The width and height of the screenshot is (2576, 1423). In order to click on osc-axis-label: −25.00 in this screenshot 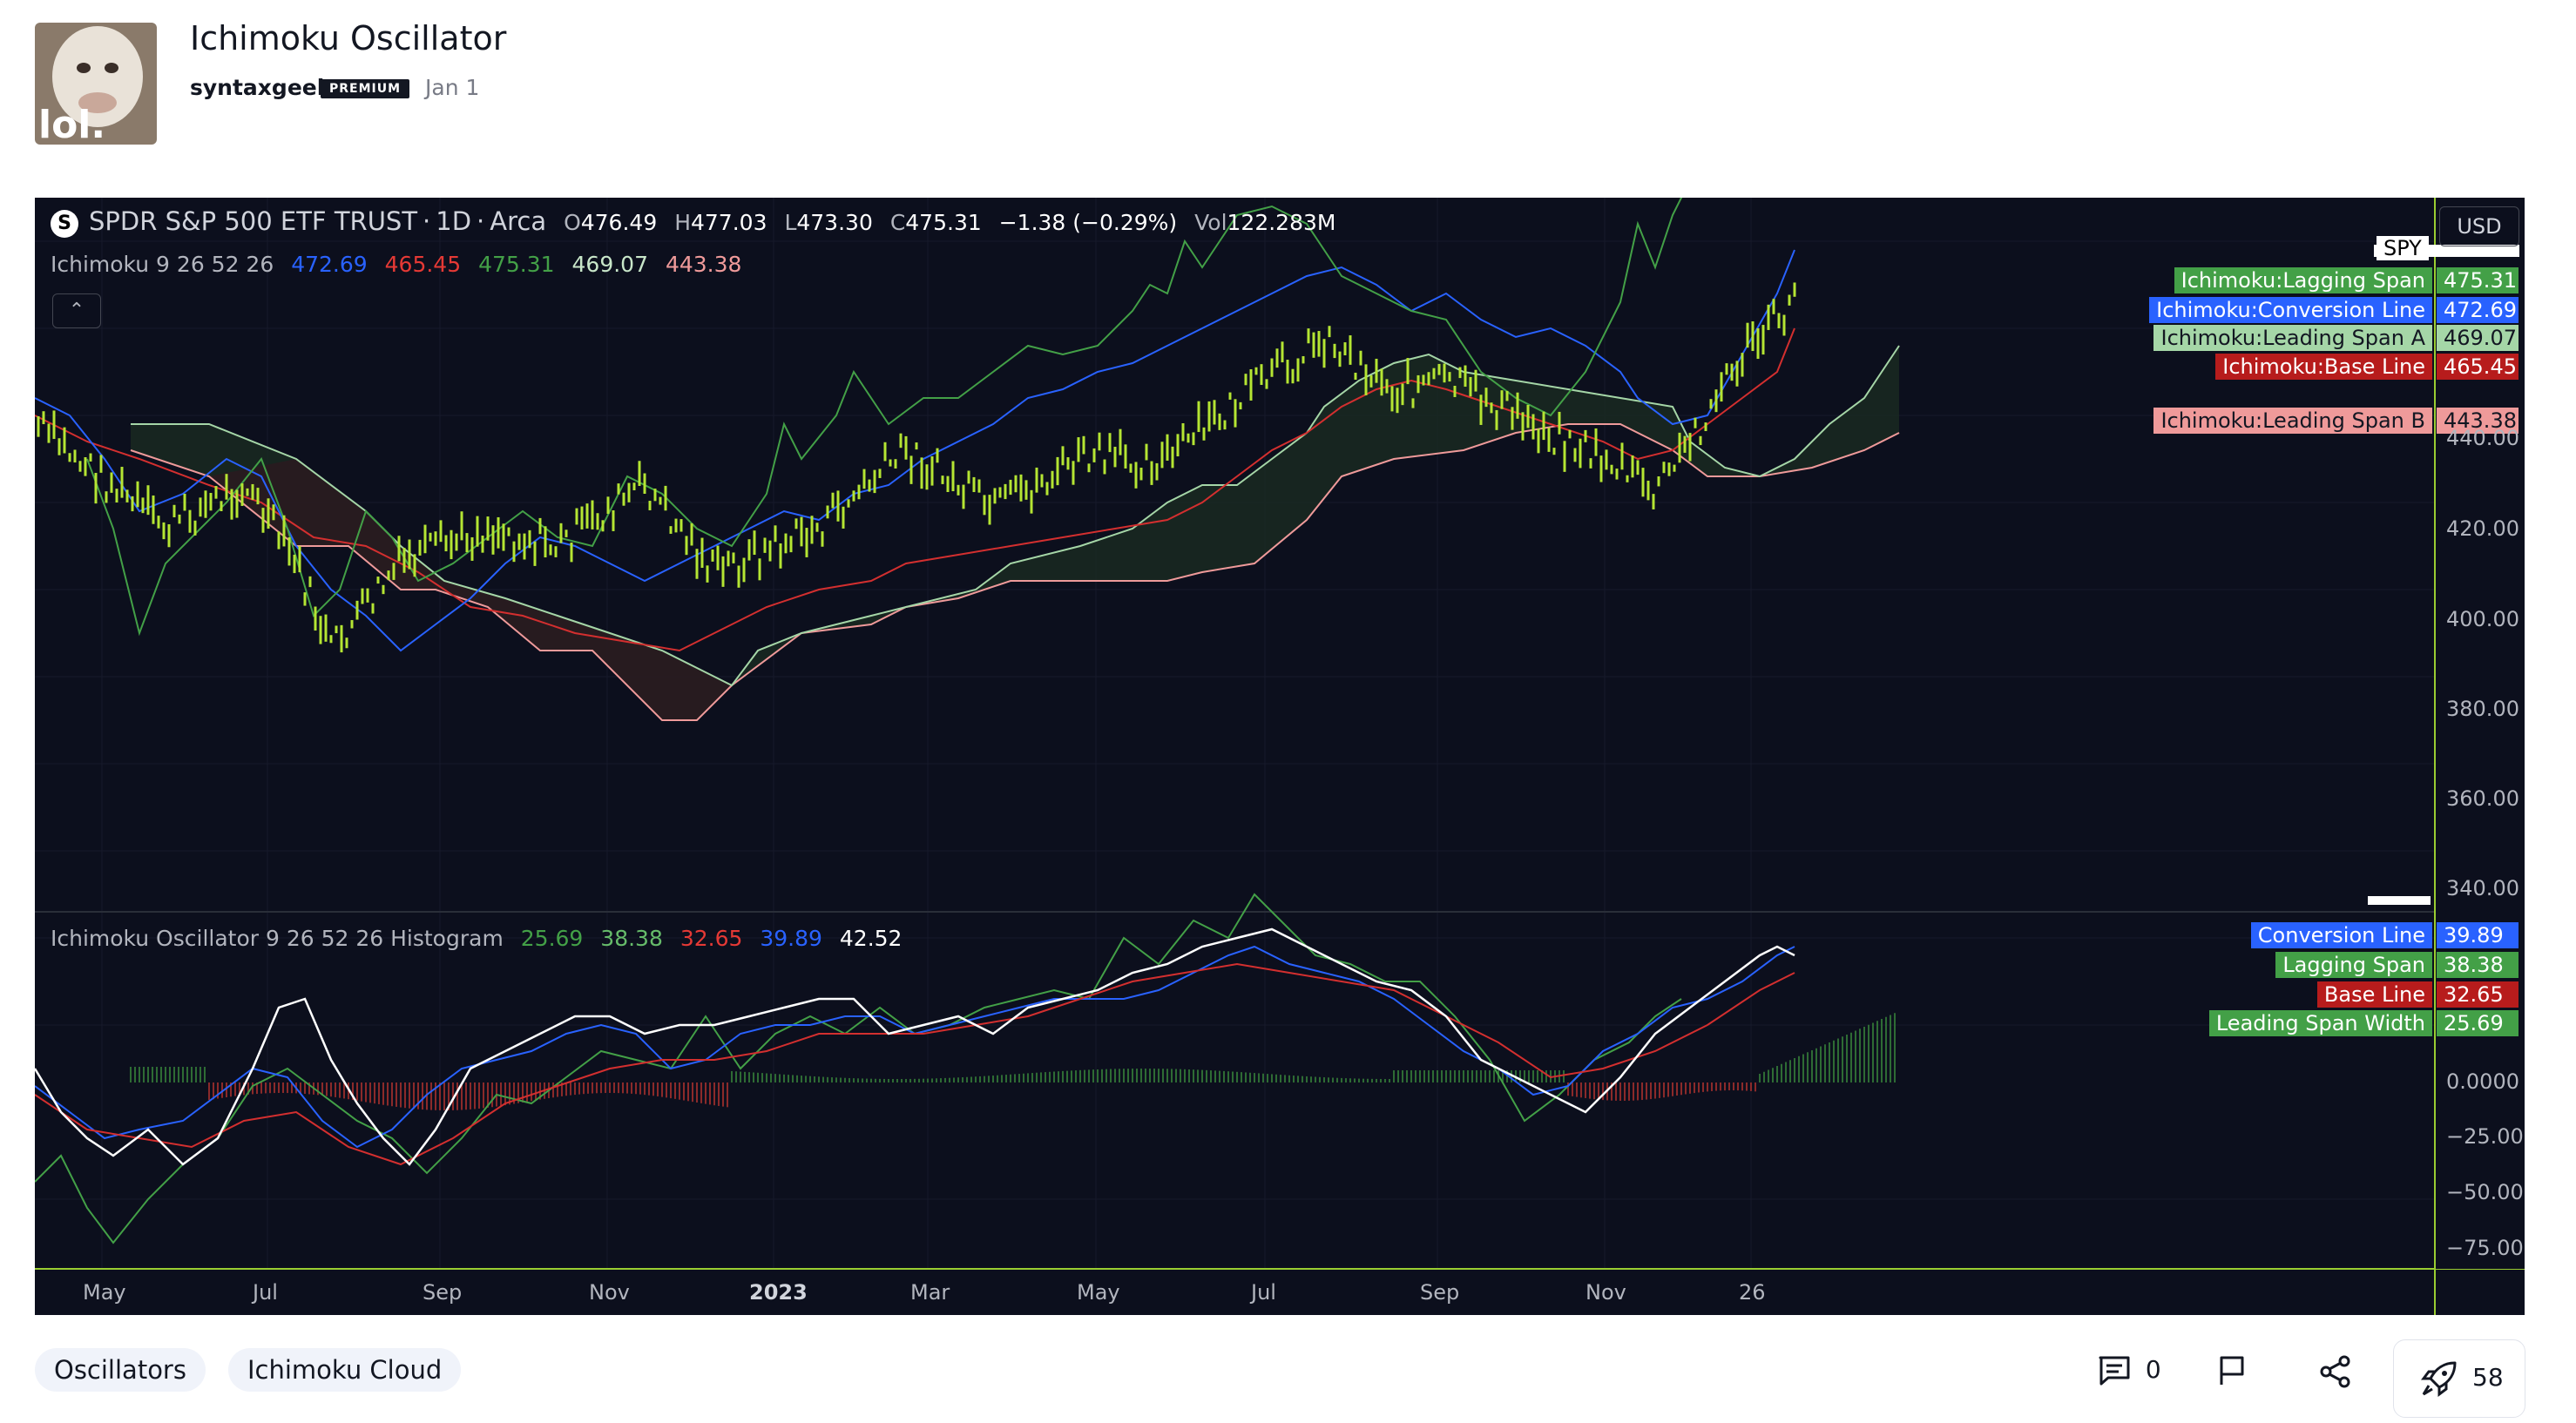, I will do `click(2485, 1136)`.